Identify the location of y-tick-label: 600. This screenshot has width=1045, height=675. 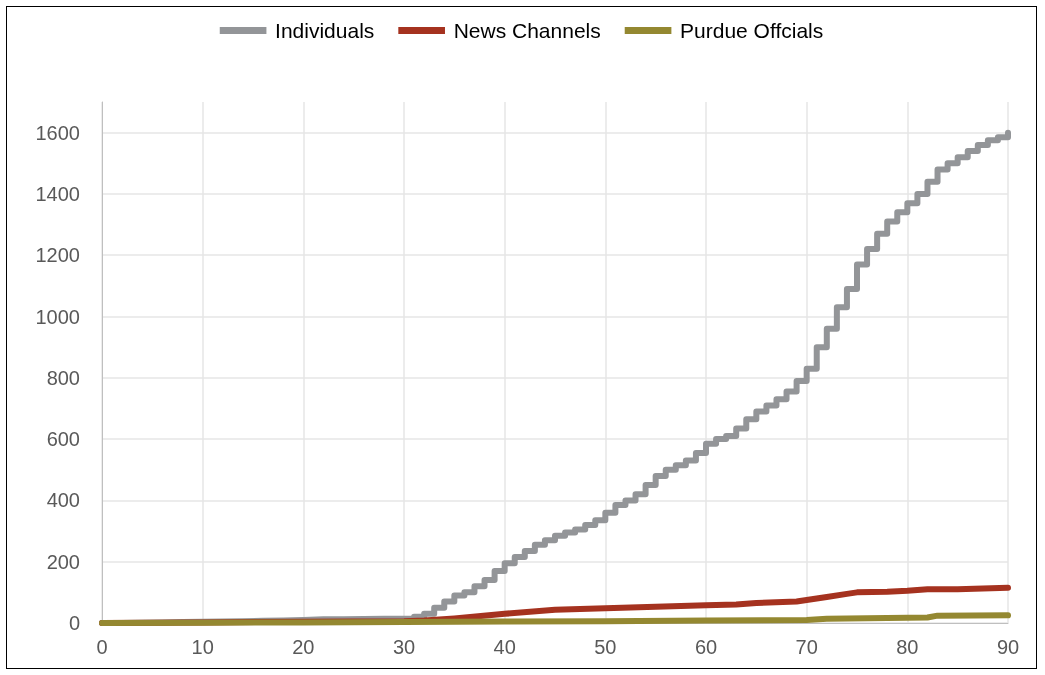
(63, 439).